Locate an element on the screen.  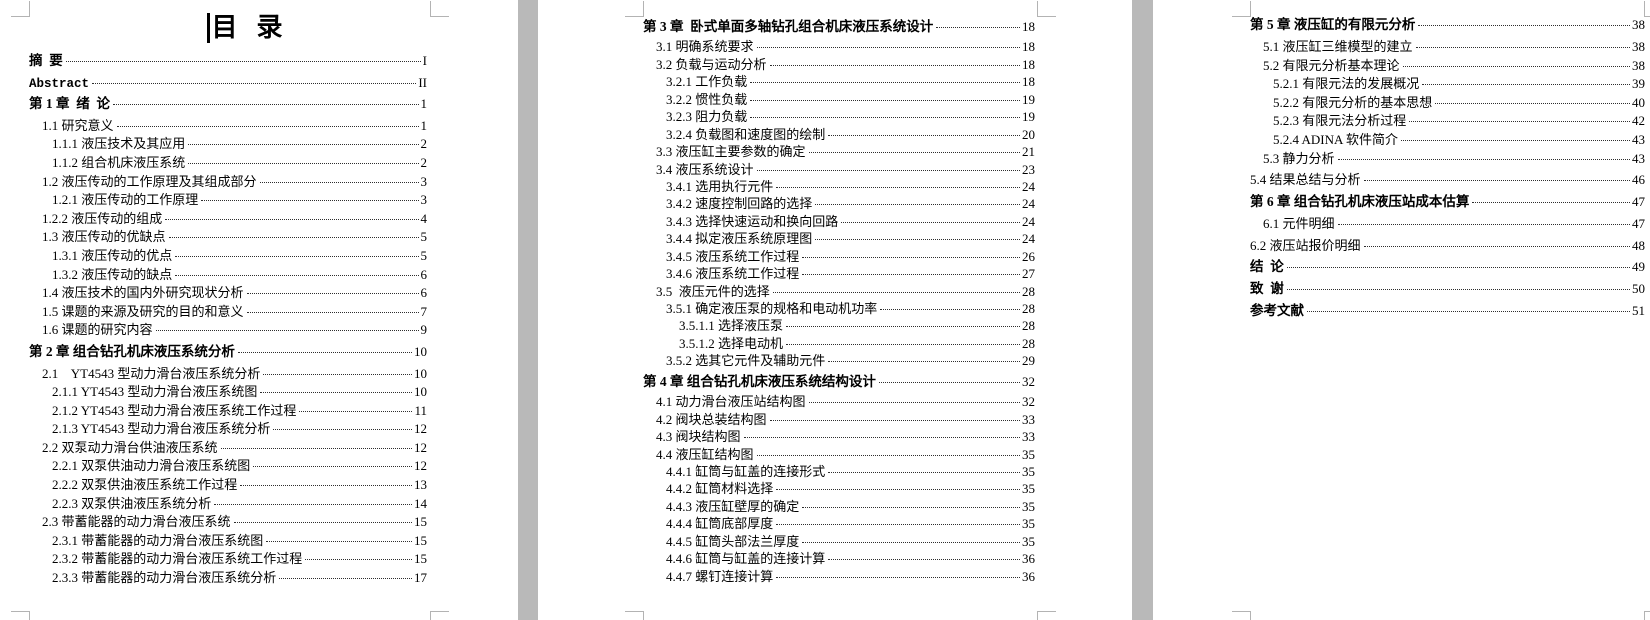
toc-entry: 4.4.4 缸筒底部厚度 35 is located at coordinates (839, 524).